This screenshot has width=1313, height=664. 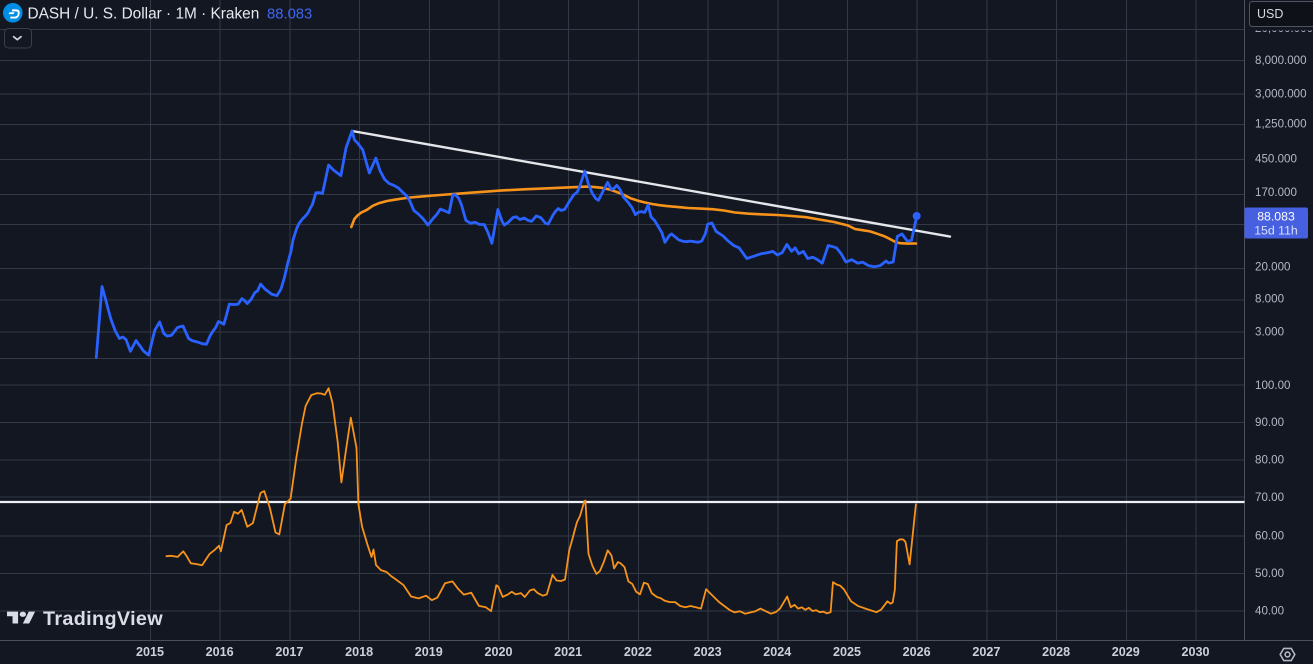 I want to click on svg-text: 2029, so click(x=1126, y=652).